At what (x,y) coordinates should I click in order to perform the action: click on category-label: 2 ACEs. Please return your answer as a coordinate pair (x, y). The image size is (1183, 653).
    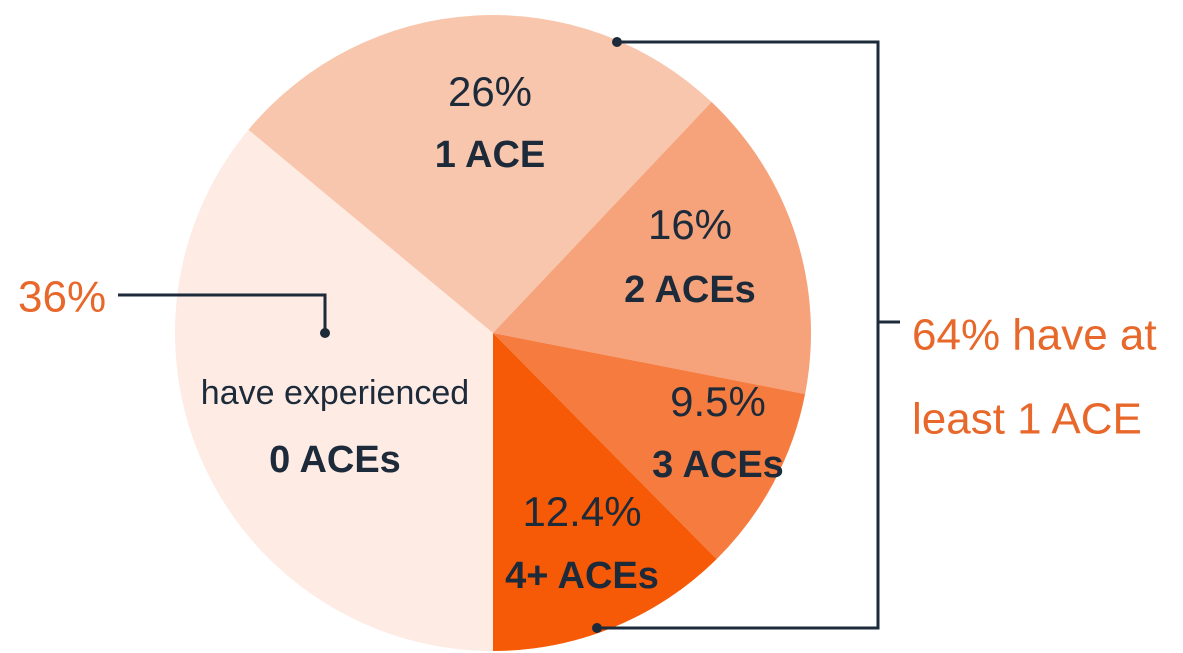
    Looking at the image, I should click on (690, 290).